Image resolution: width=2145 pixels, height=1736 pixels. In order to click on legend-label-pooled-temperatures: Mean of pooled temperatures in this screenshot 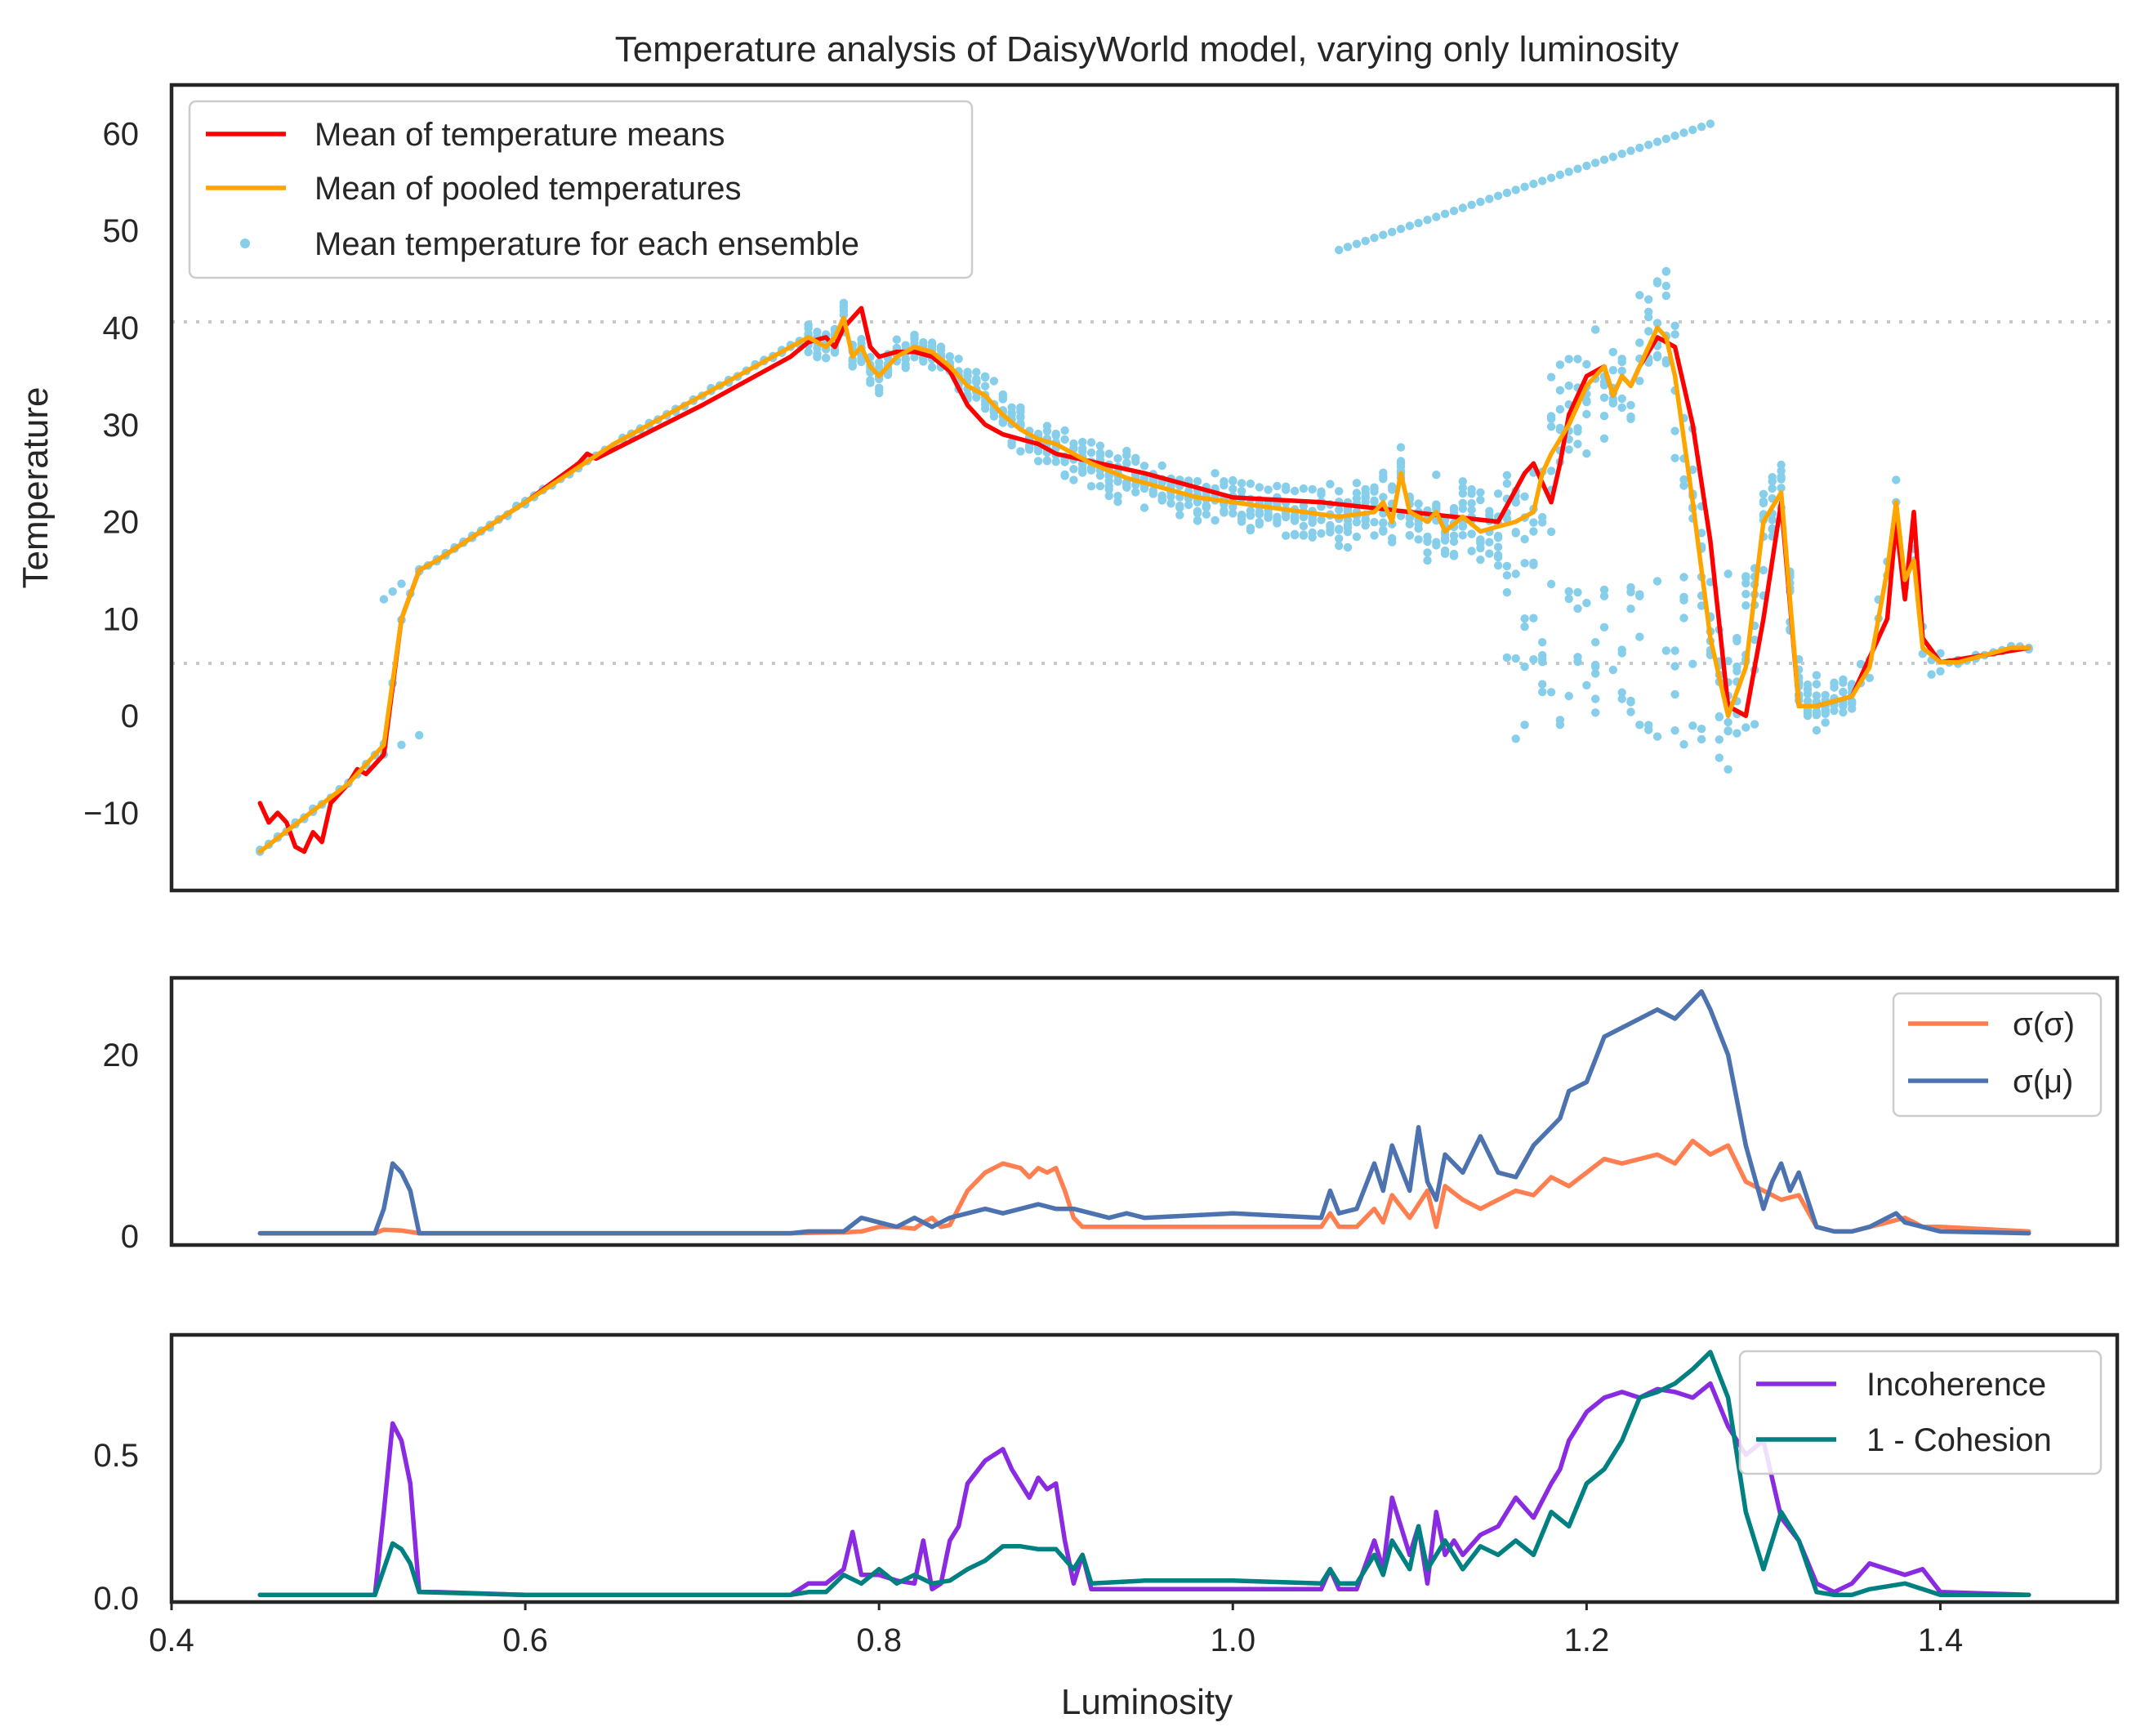, I will do `click(528, 189)`.